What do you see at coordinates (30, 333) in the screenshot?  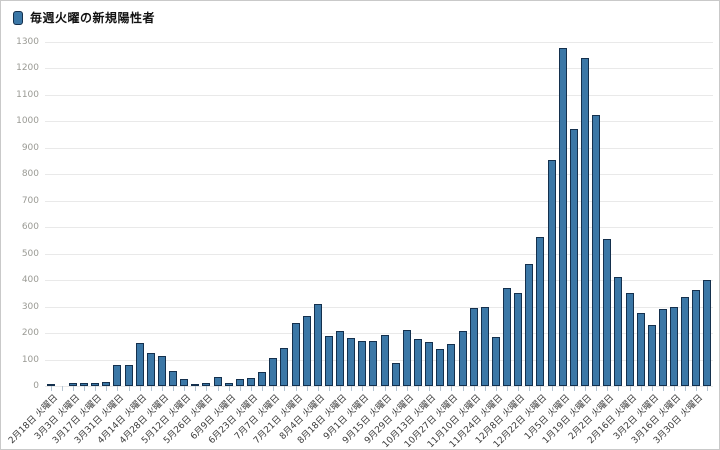 I see `y-axis-tick-label: 200` at bounding box center [30, 333].